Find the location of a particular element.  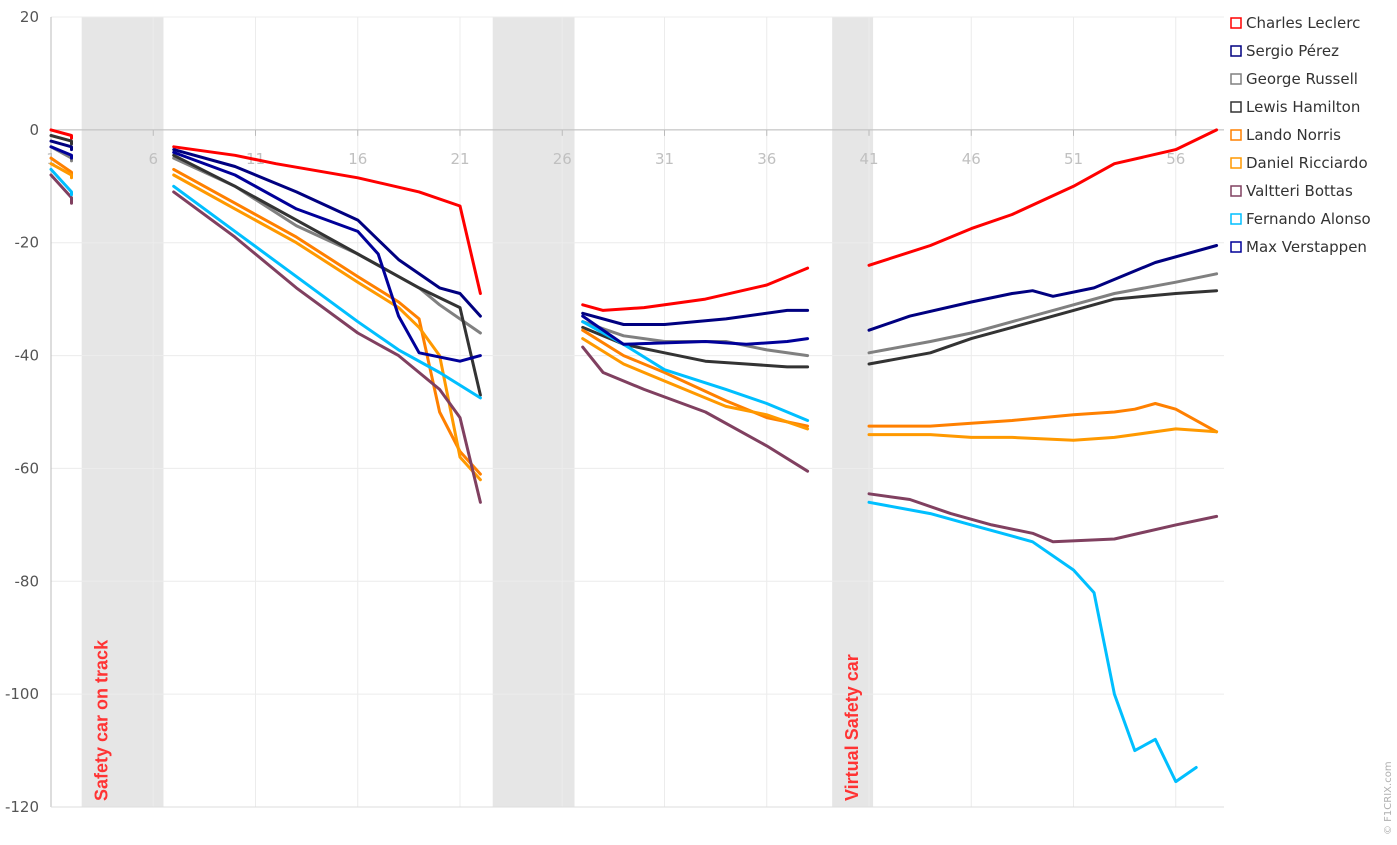

x-tick-label: 46 is located at coordinates (971, 159).